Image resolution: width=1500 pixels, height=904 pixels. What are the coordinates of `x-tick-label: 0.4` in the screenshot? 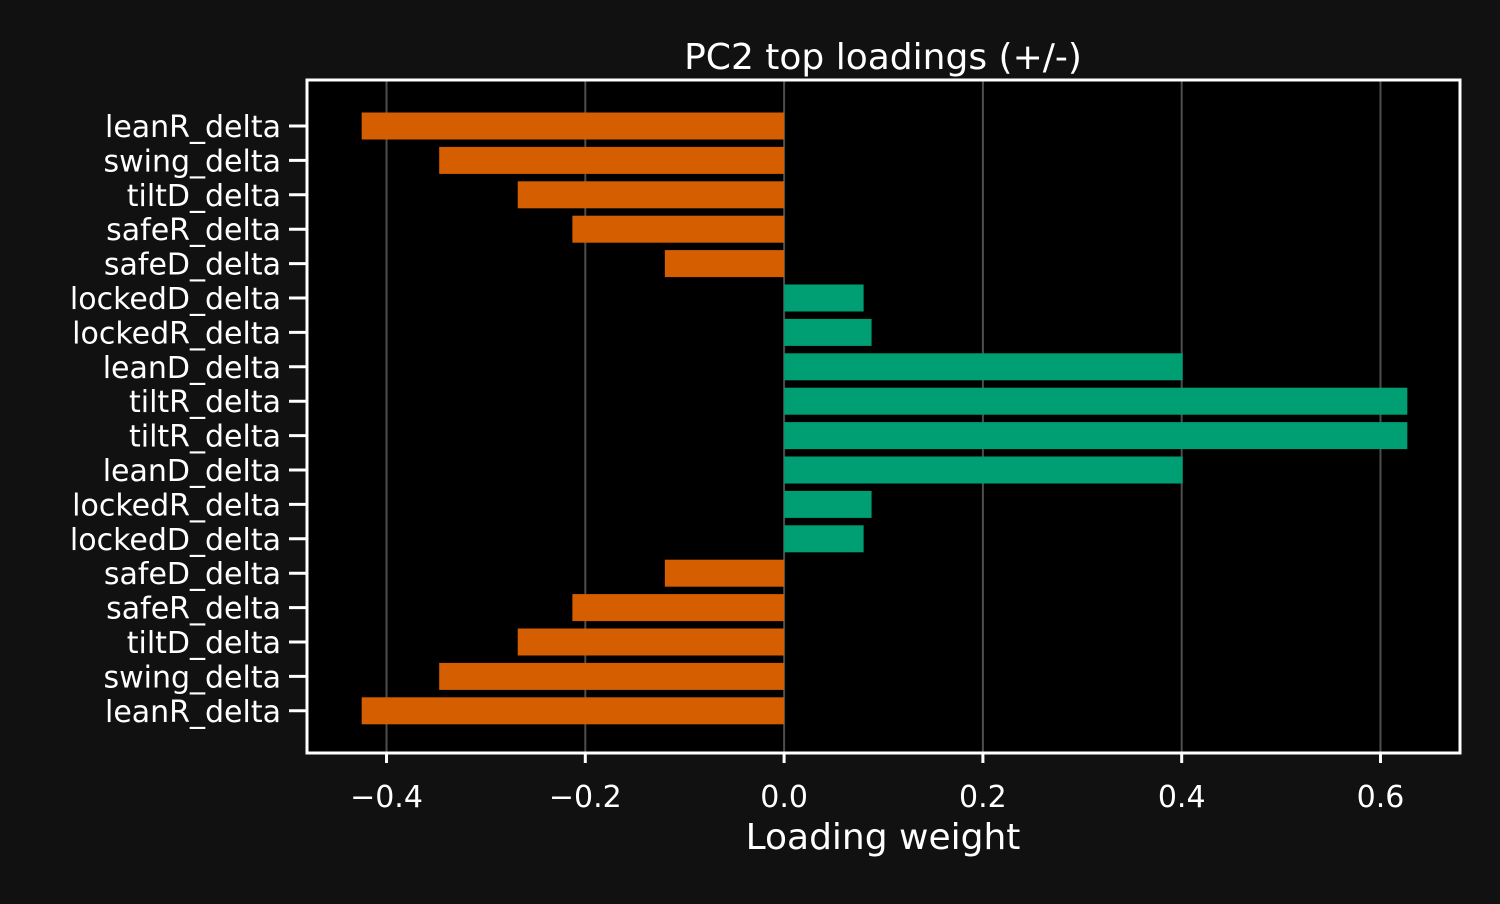 It's located at (1182, 797).